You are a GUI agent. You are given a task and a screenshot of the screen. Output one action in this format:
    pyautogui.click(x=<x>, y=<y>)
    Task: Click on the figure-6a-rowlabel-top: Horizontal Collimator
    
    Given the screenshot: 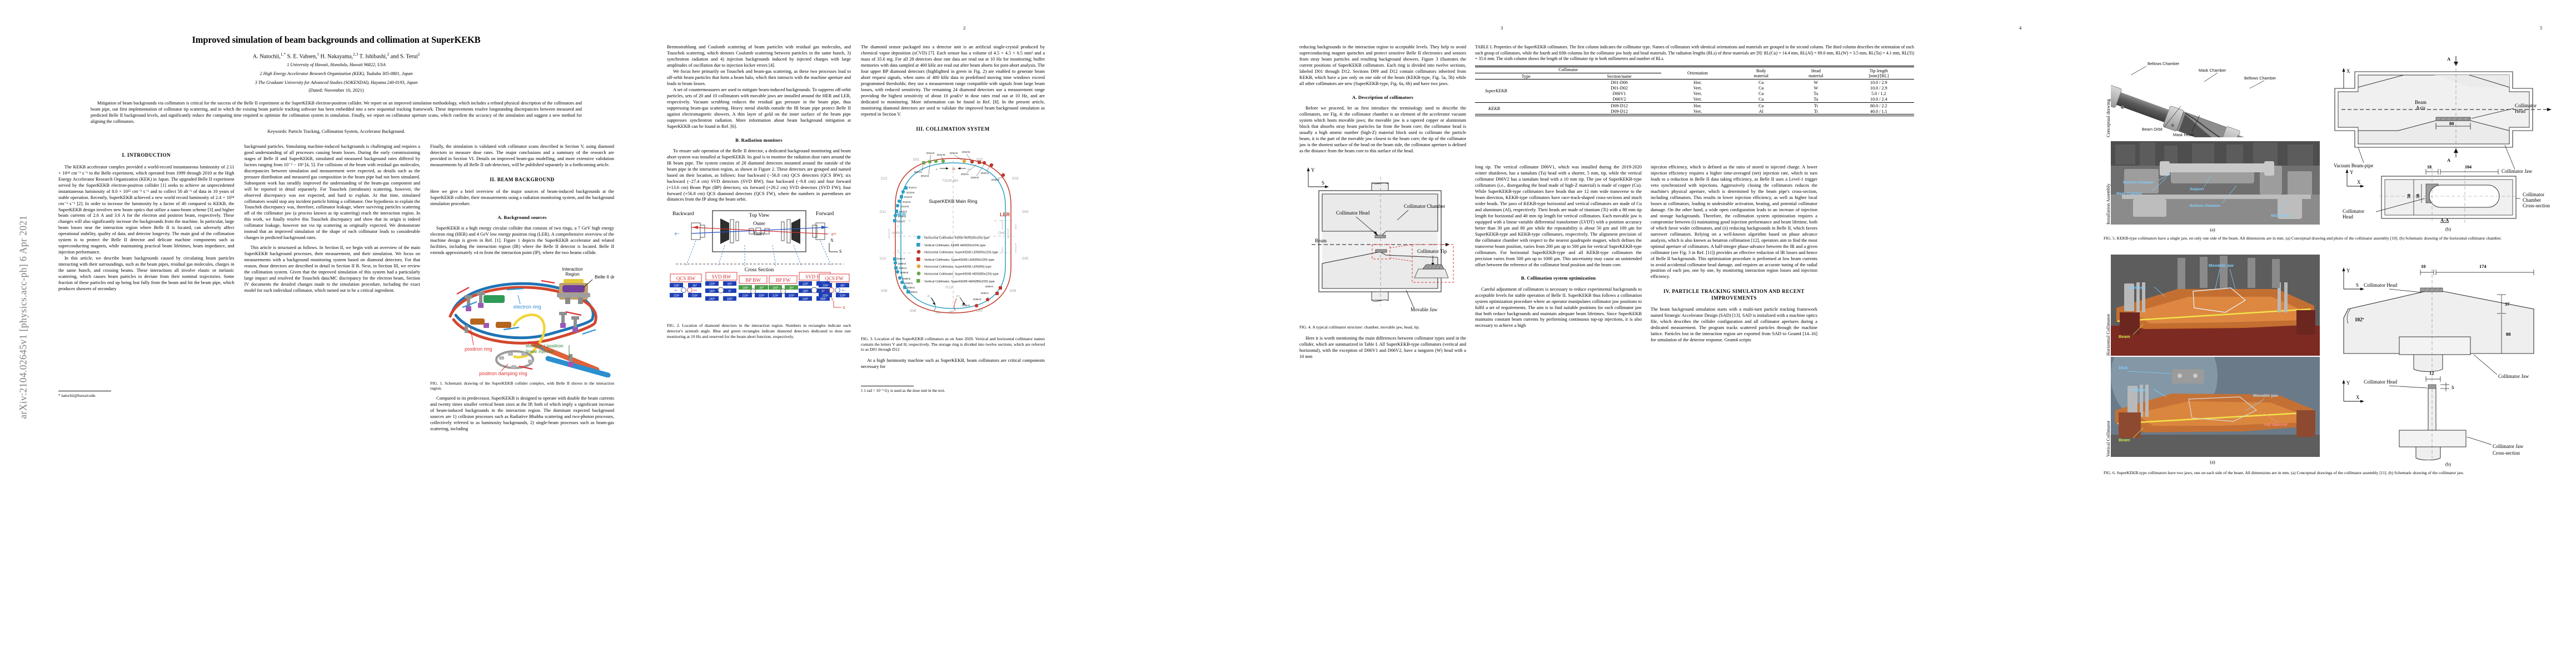 What is the action you would take?
    pyautogui.click(x=2108, y=334)
    